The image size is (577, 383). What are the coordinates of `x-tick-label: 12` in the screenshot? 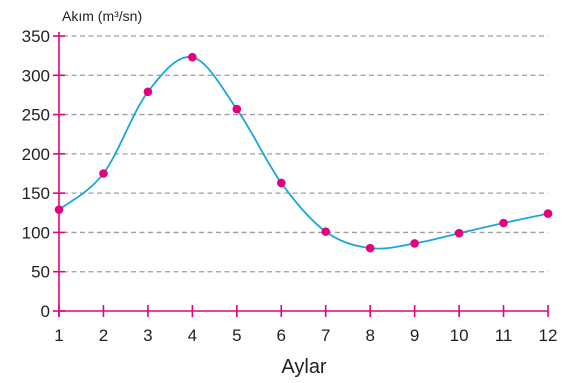 It's located at (548, 335).